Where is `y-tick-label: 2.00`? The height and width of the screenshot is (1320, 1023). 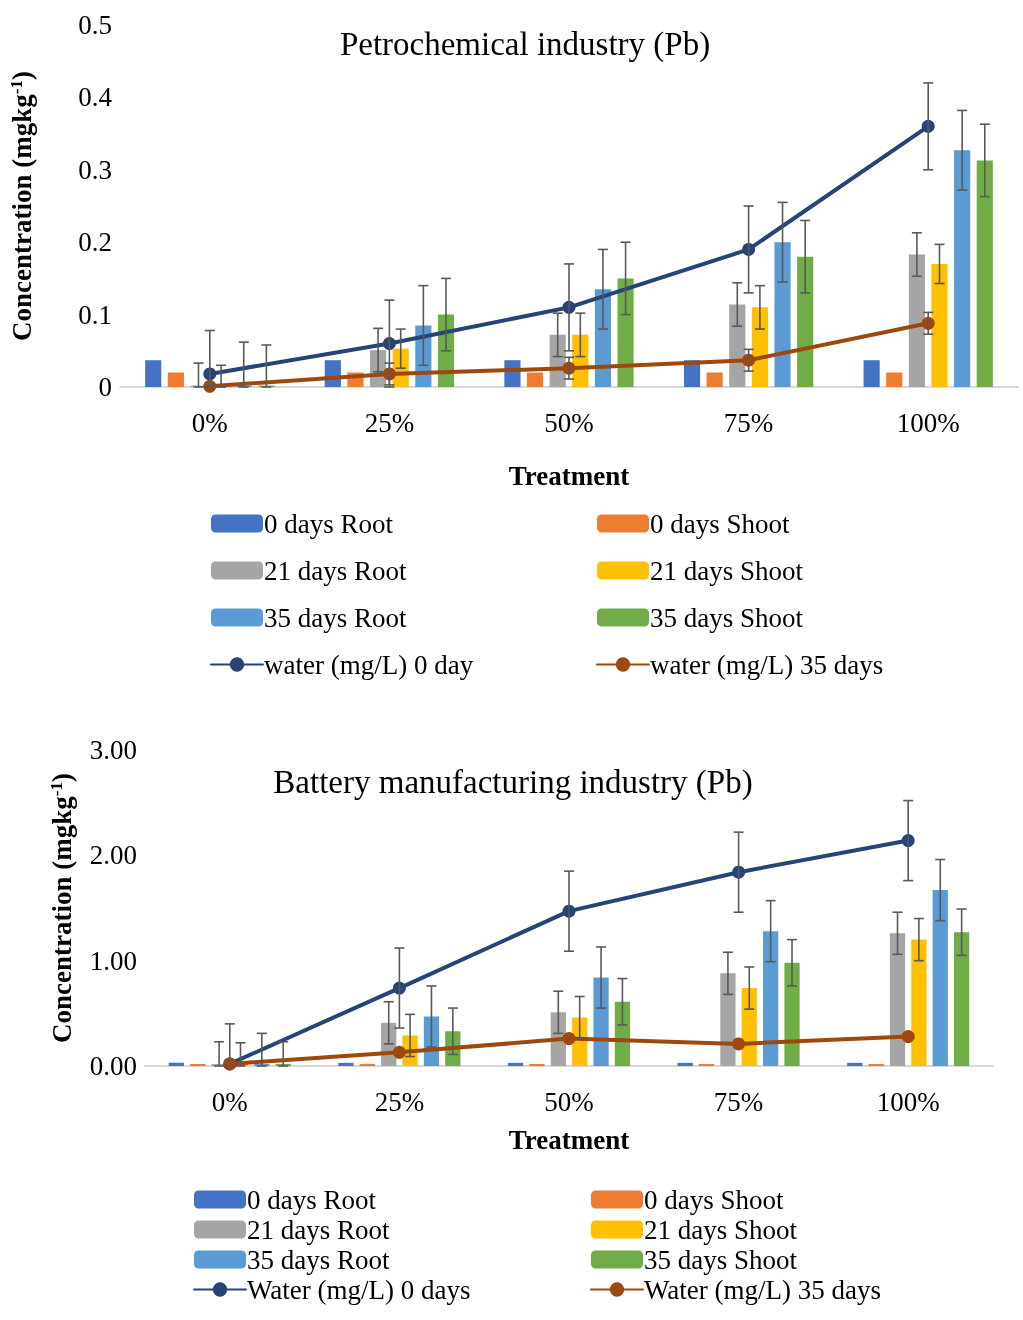
y-tick-label: 2.00 is located at coordinates (113, 855).